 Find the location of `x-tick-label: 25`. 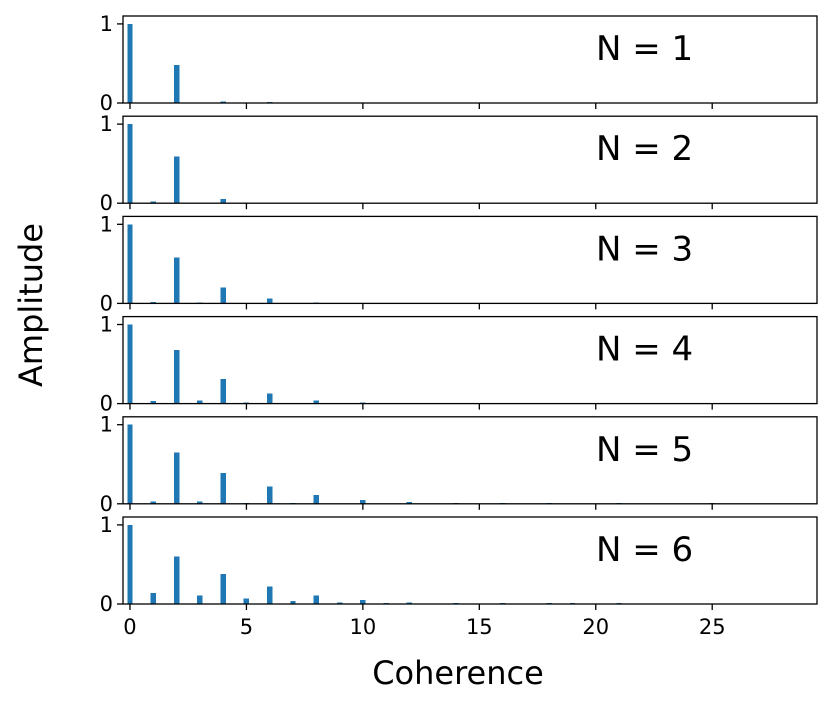

x-tick-label: 25 is located at coordinates (712, 627).